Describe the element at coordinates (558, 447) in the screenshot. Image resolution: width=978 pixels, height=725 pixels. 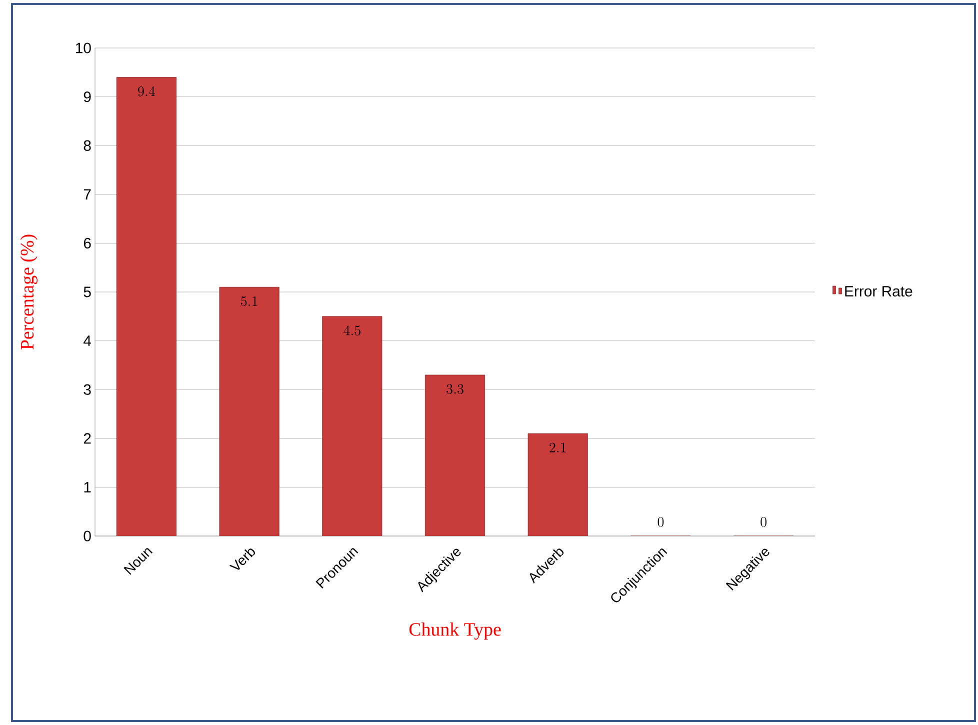
I see `data-label: 2. 1` at that location.